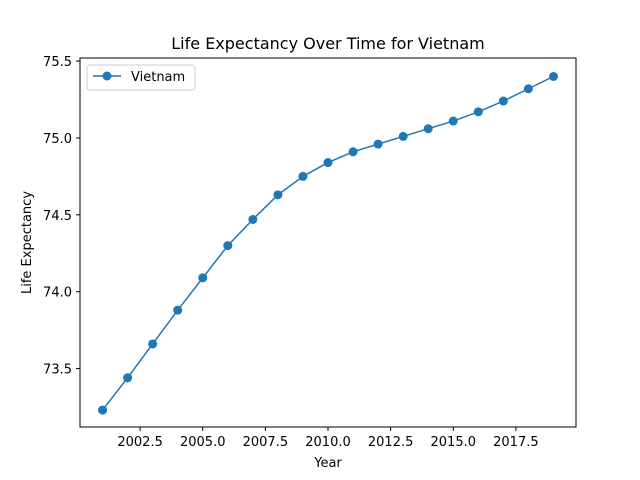 The image size is (640, 480). I want to click on chart-title: Life Expectancy Over Time for Vietnam, so click(327, 43).